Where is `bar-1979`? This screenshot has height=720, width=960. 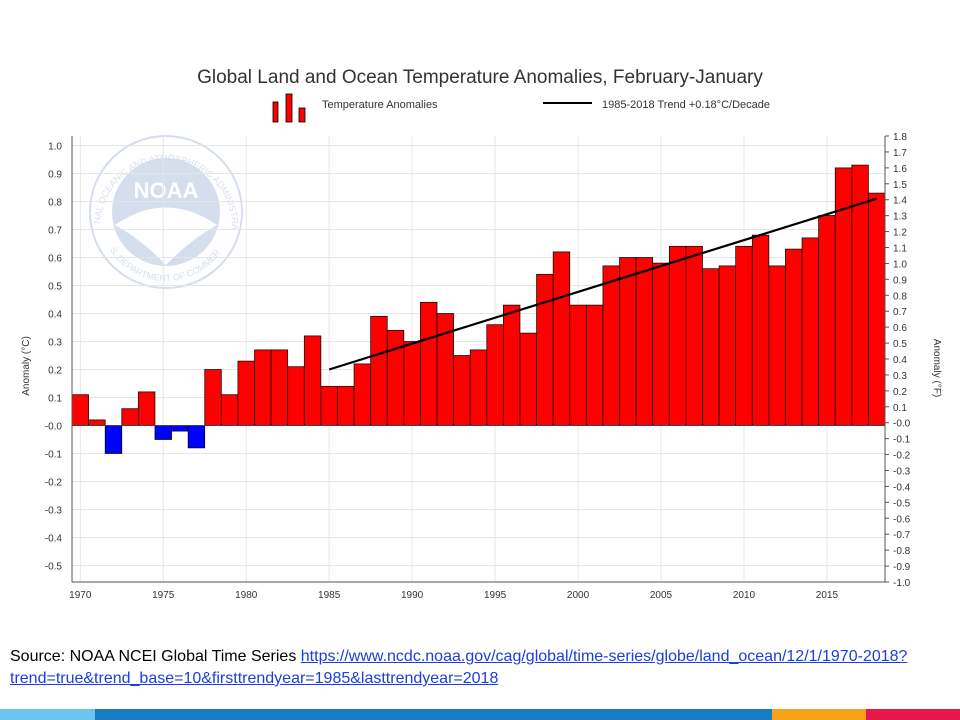 bar-1979 is located at coordinates (229, 410).